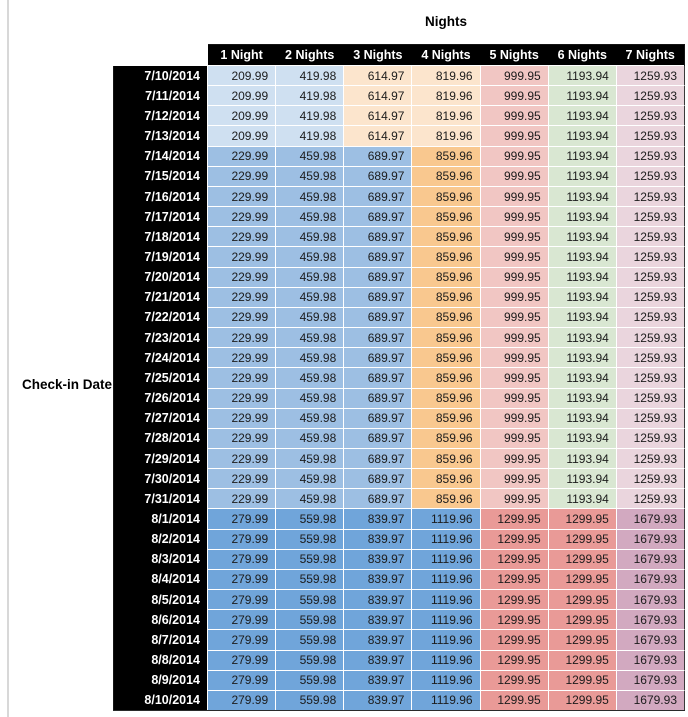  What do you see at coordinates (651, 55) in the screenshot?
I see `column-header: 7 Nights` at bounding box center [651, 55].